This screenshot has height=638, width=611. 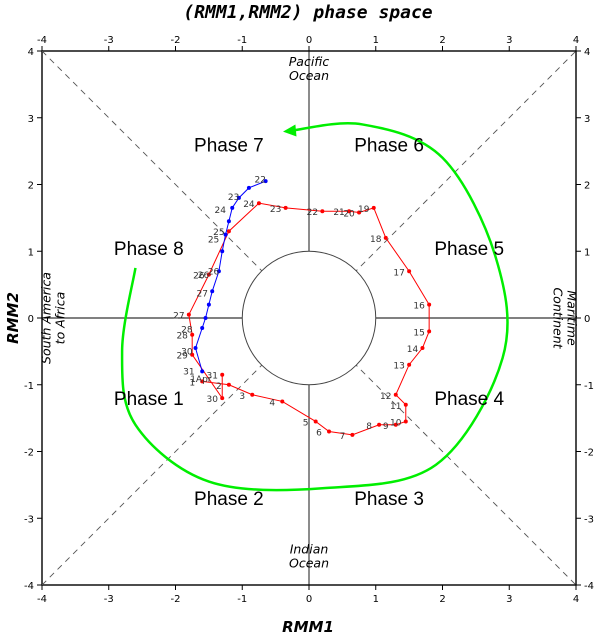 I want to click on day-label: 30, so click(x=212, y=400).